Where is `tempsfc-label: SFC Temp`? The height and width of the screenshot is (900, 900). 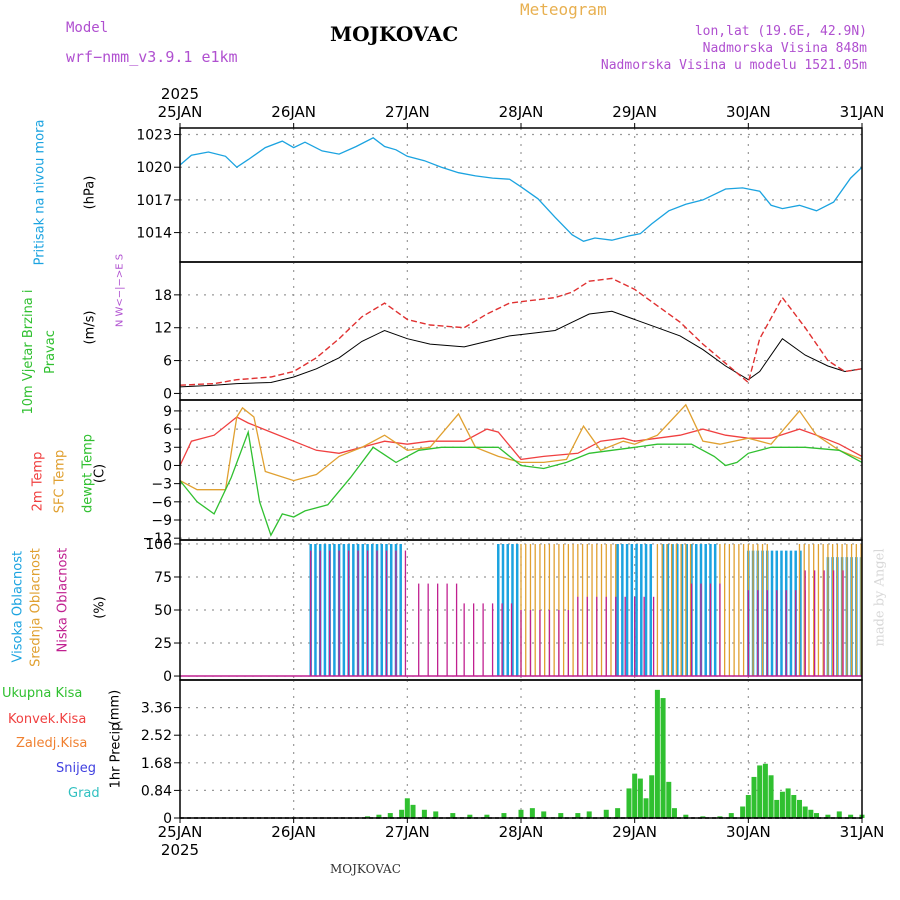 tempsfc-label: SFC Temp is located at coordinates (60, 481).